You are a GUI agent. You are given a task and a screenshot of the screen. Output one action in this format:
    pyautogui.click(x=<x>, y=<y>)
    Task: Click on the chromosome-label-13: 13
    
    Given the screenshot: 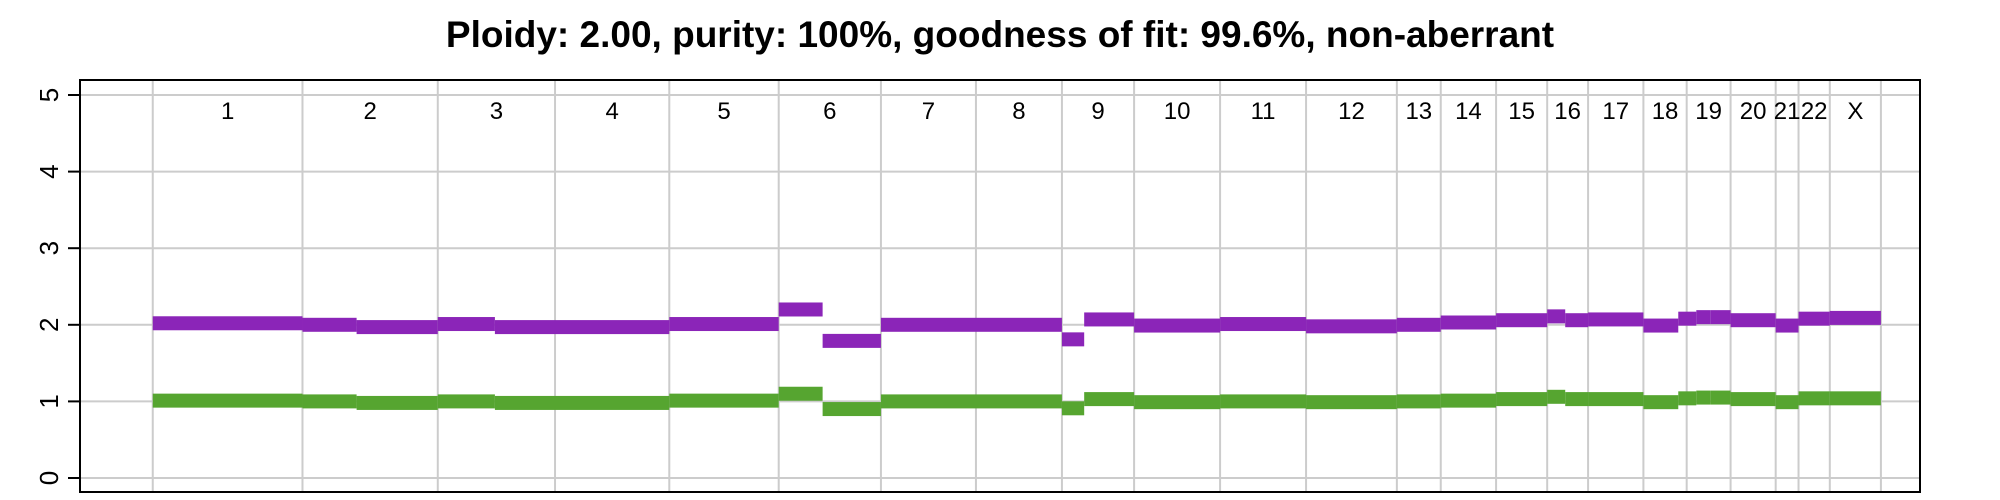 What is the action you would take?
    pyautogui.click(x=1418, y=111)
    